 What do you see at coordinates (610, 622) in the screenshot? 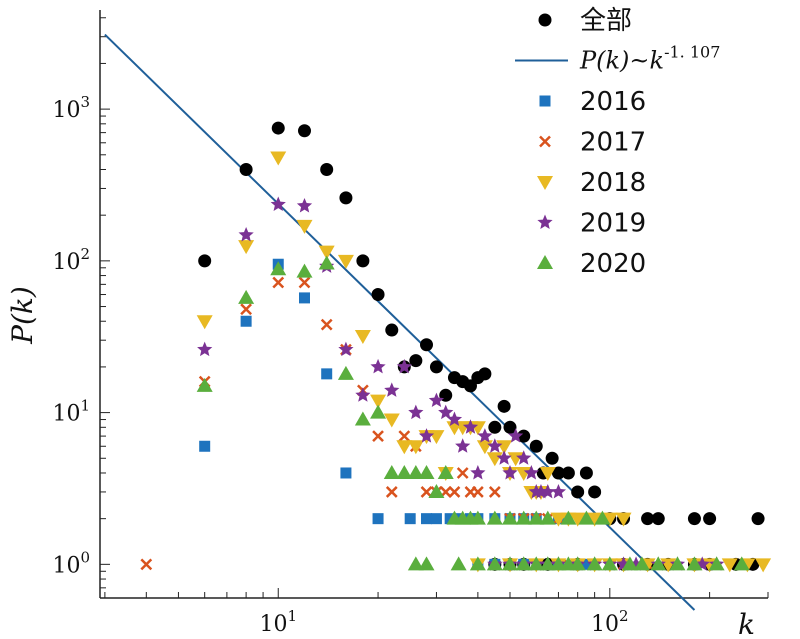
I see `x-tick-label: 10²` at bounding box center [610, 622].